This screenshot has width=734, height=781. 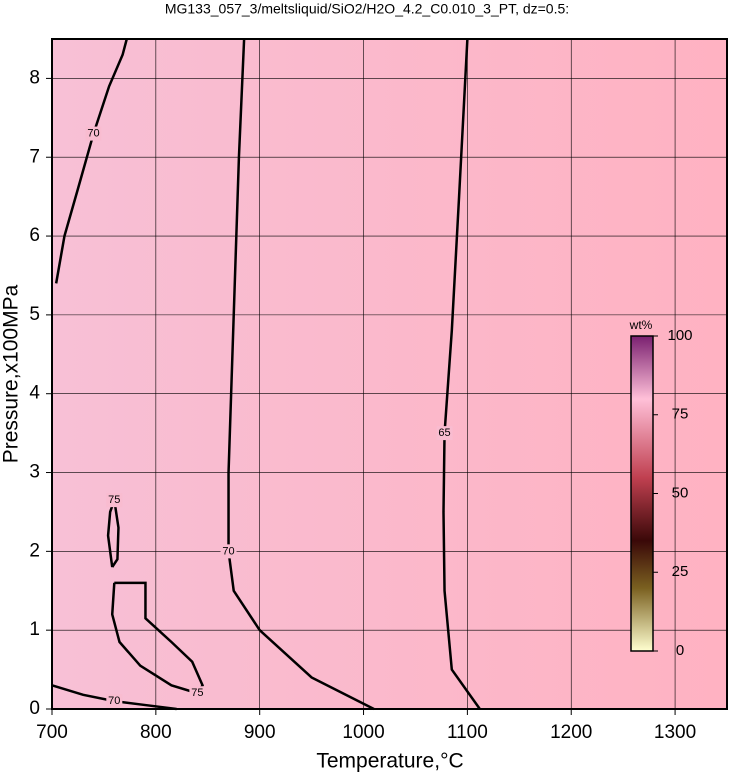 I want to click on colorbar, so click(x=642, y=493).